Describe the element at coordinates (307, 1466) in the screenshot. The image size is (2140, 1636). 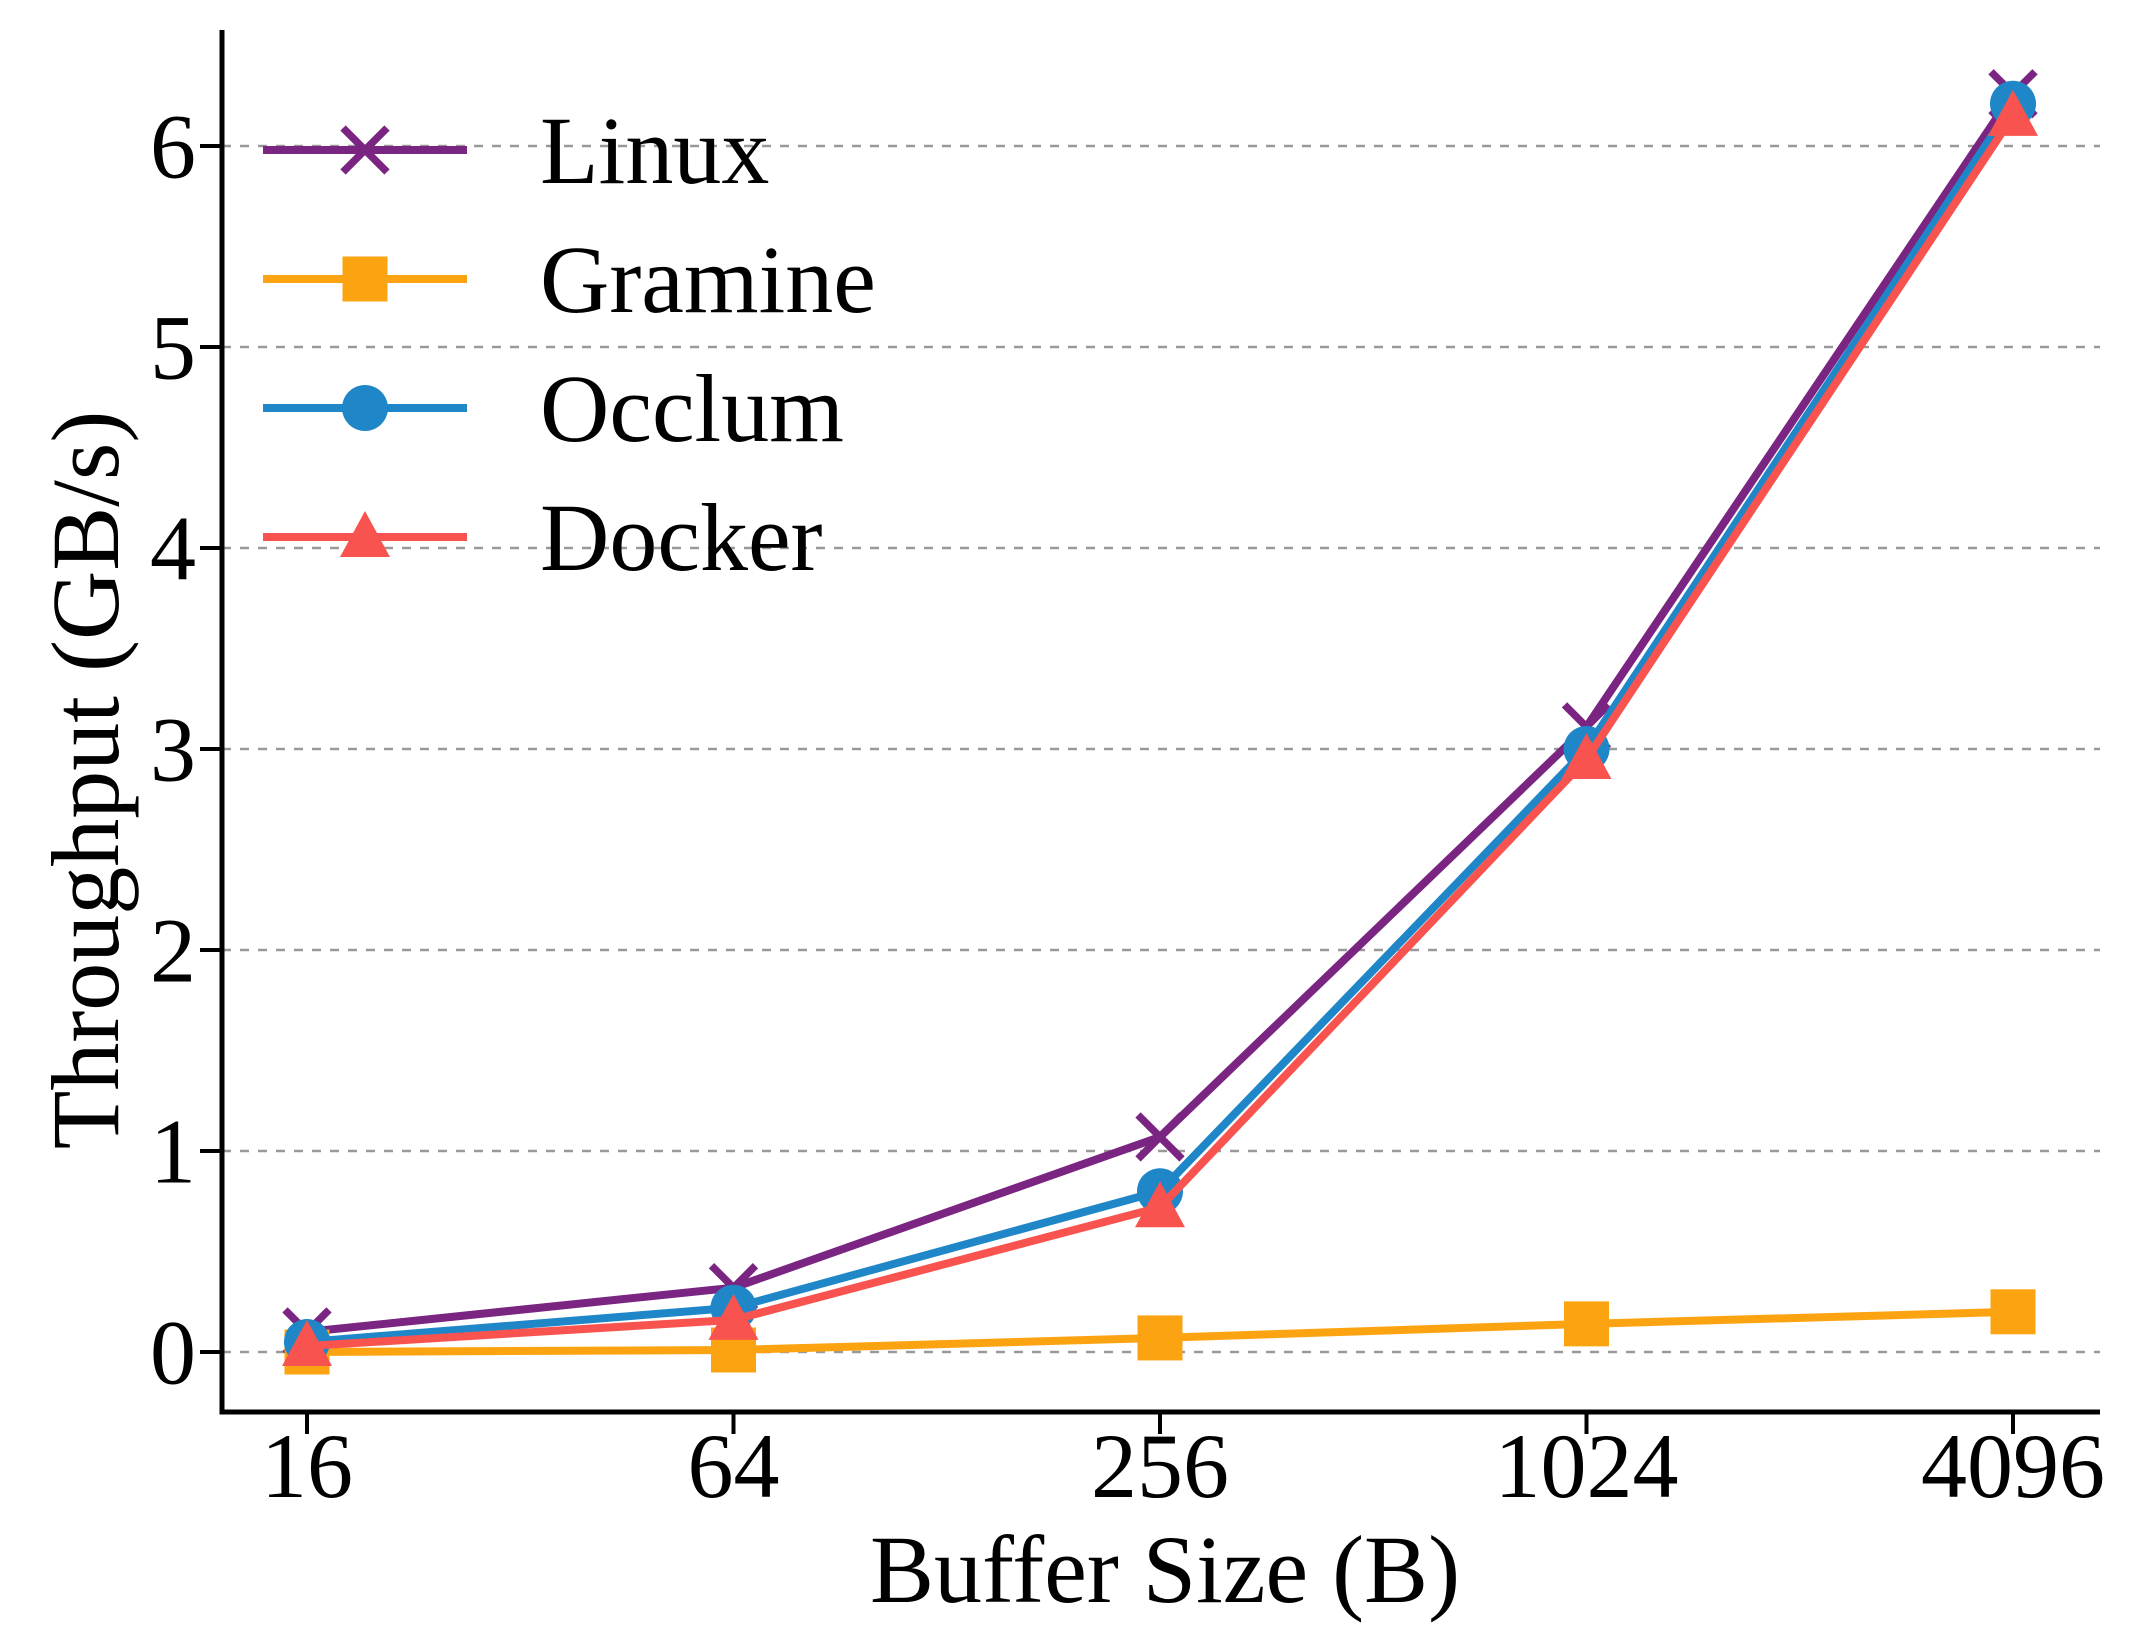
I see `x-tick-label-16: 16` at that location.